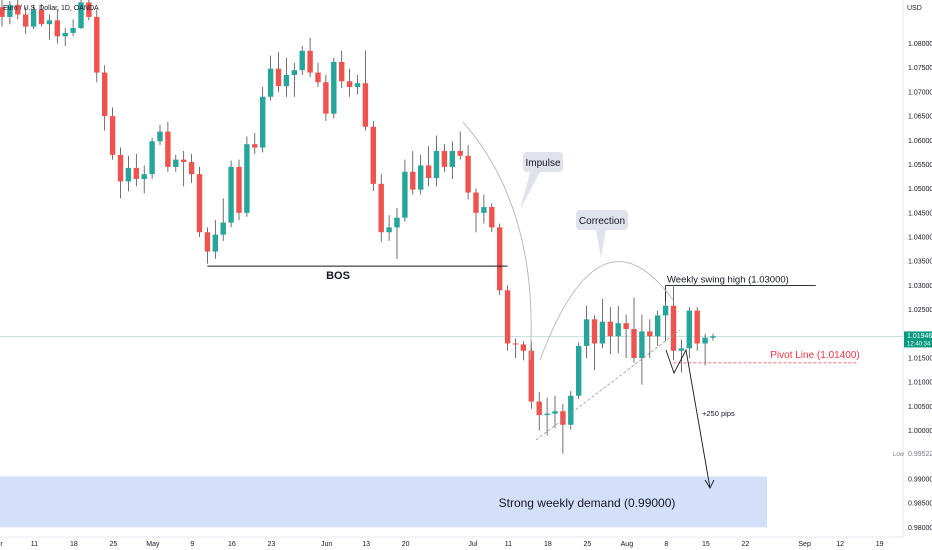  Describe the element at coordinates (192, 544) in the screenshot. I see `time-tick-label: 9` at that location.